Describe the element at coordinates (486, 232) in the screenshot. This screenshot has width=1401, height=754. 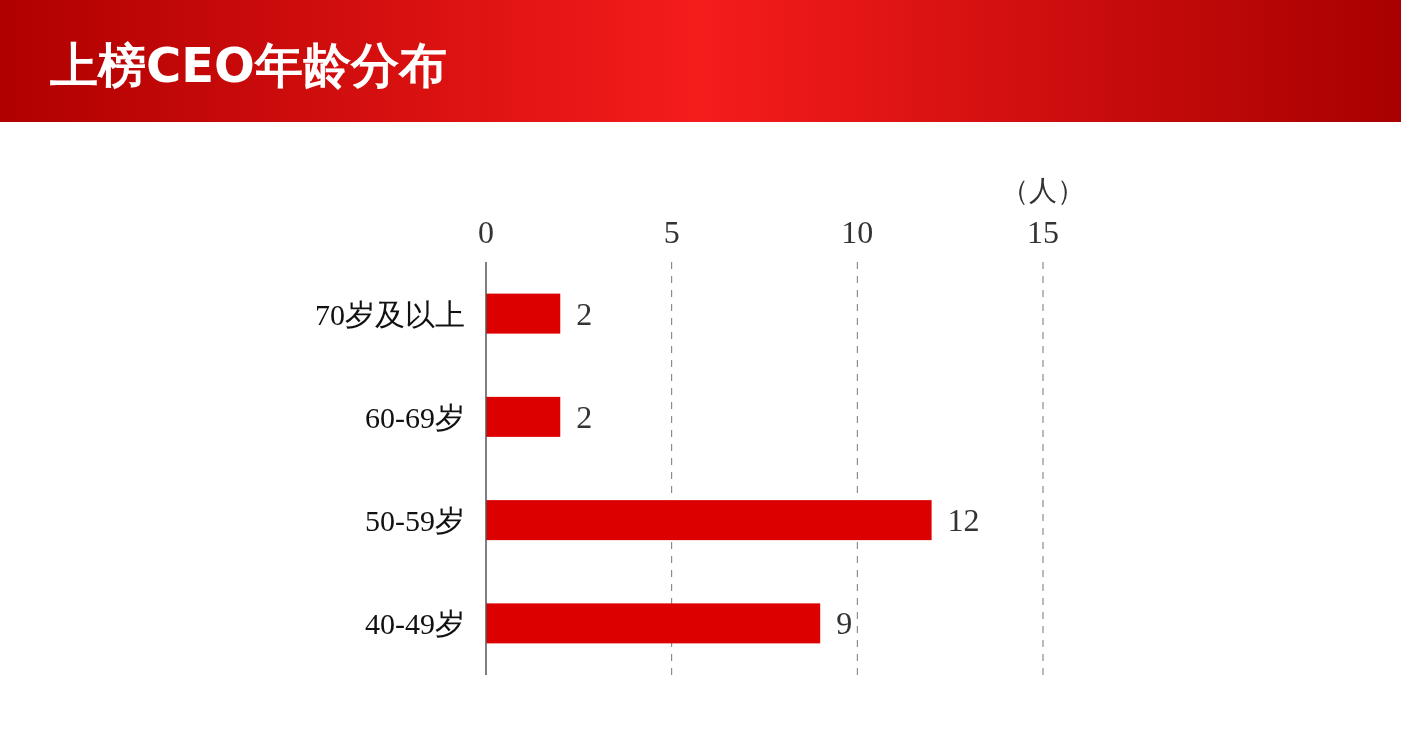
I see `x-tick-label: 0` at that location.